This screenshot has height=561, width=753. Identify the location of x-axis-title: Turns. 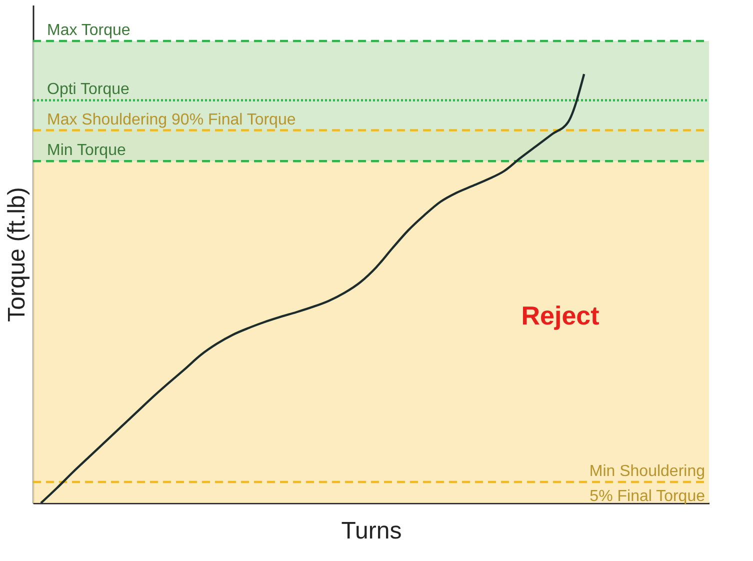
(371, 531).